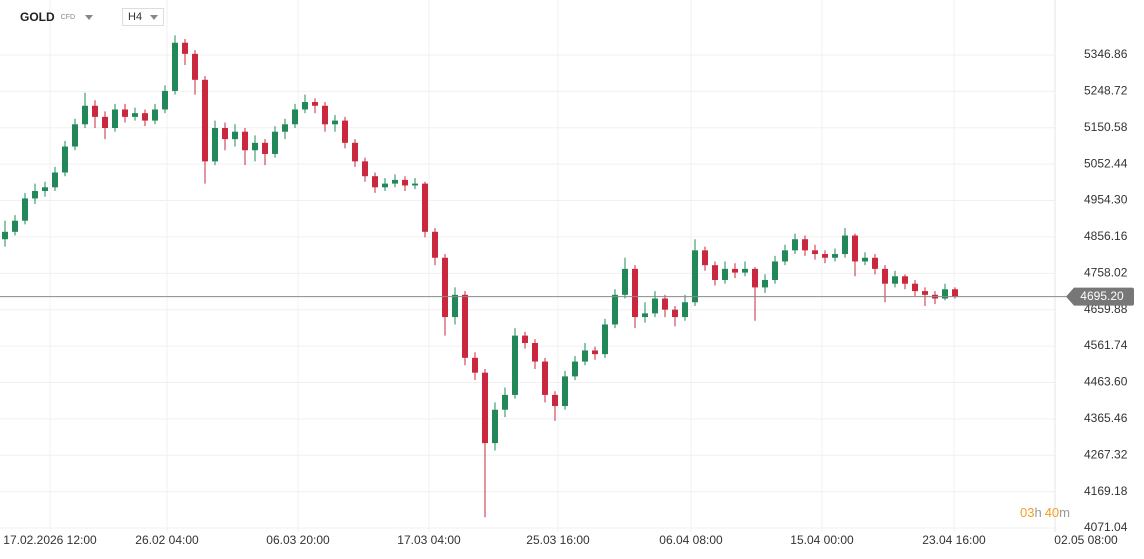  Describe the element at coordinates (1086, 540) in the screenshot. I see `x-tick-label: 02.05 08:00` at that location.